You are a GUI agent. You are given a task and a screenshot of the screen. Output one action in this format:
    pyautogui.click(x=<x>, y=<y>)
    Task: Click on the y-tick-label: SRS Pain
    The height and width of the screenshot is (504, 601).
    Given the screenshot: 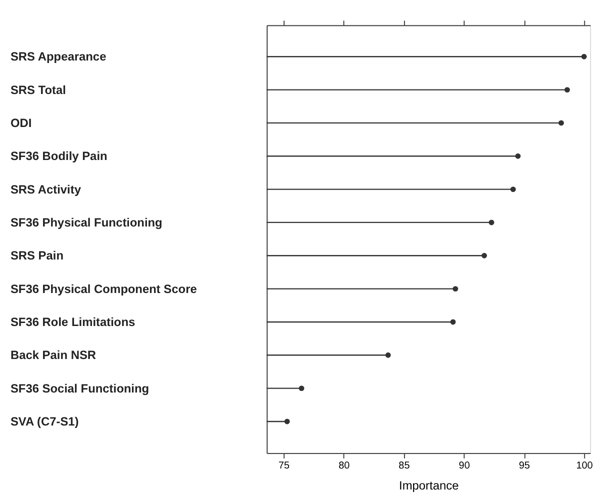 What is the action you would take?
    pyautogui.click(x=37, y=255)
    